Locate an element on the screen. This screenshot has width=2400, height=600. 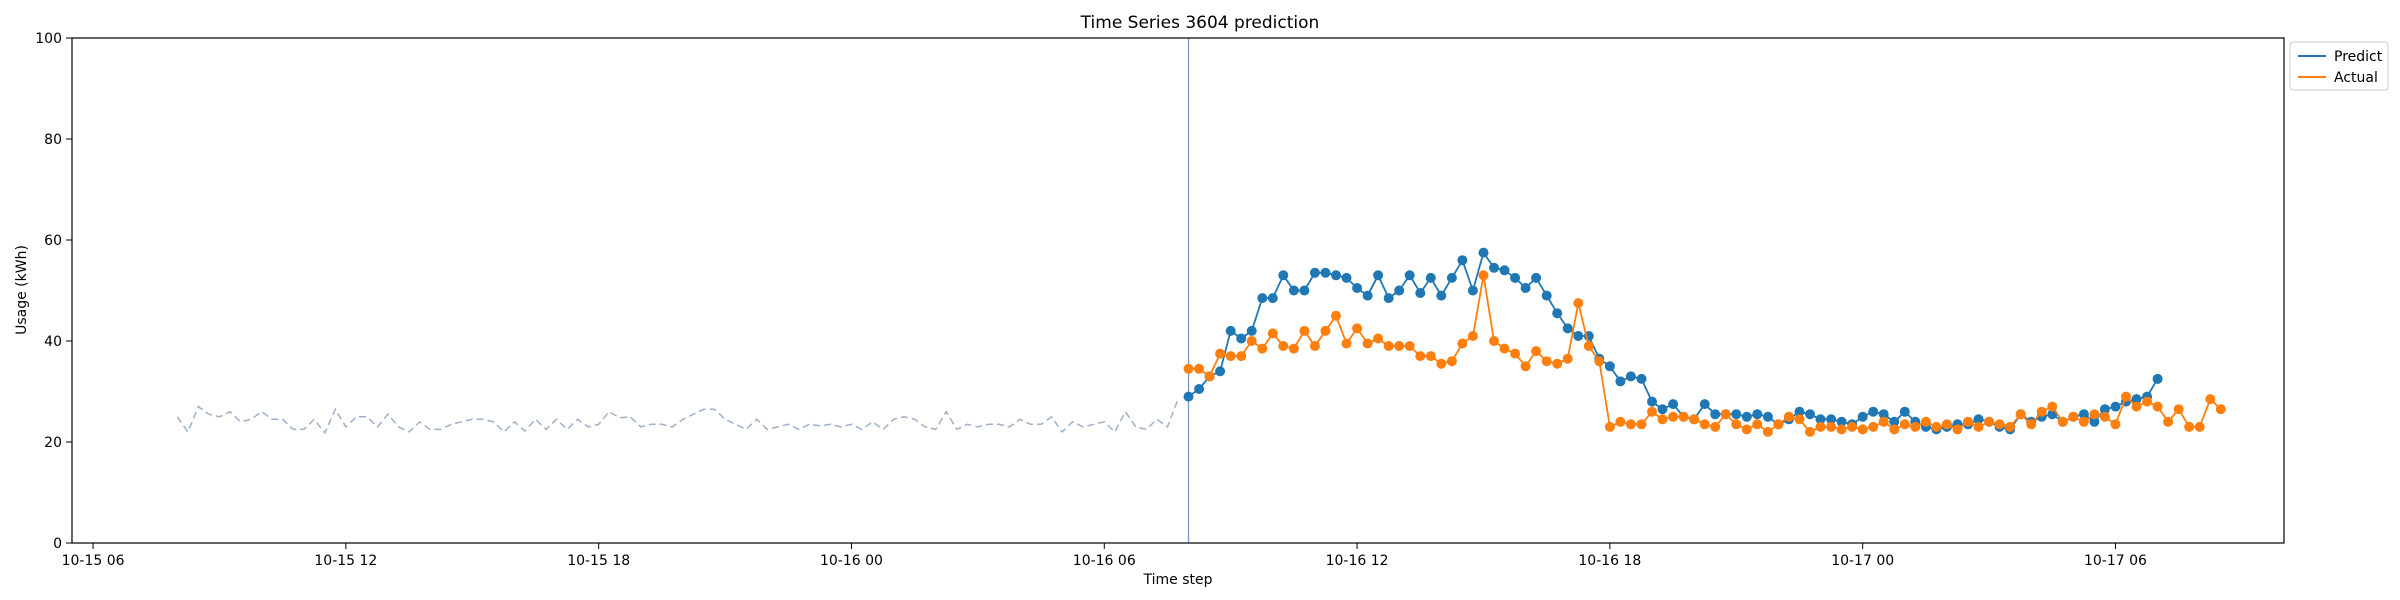
x-tick-label: 10-15 18 is located at coordinates (598, 561).